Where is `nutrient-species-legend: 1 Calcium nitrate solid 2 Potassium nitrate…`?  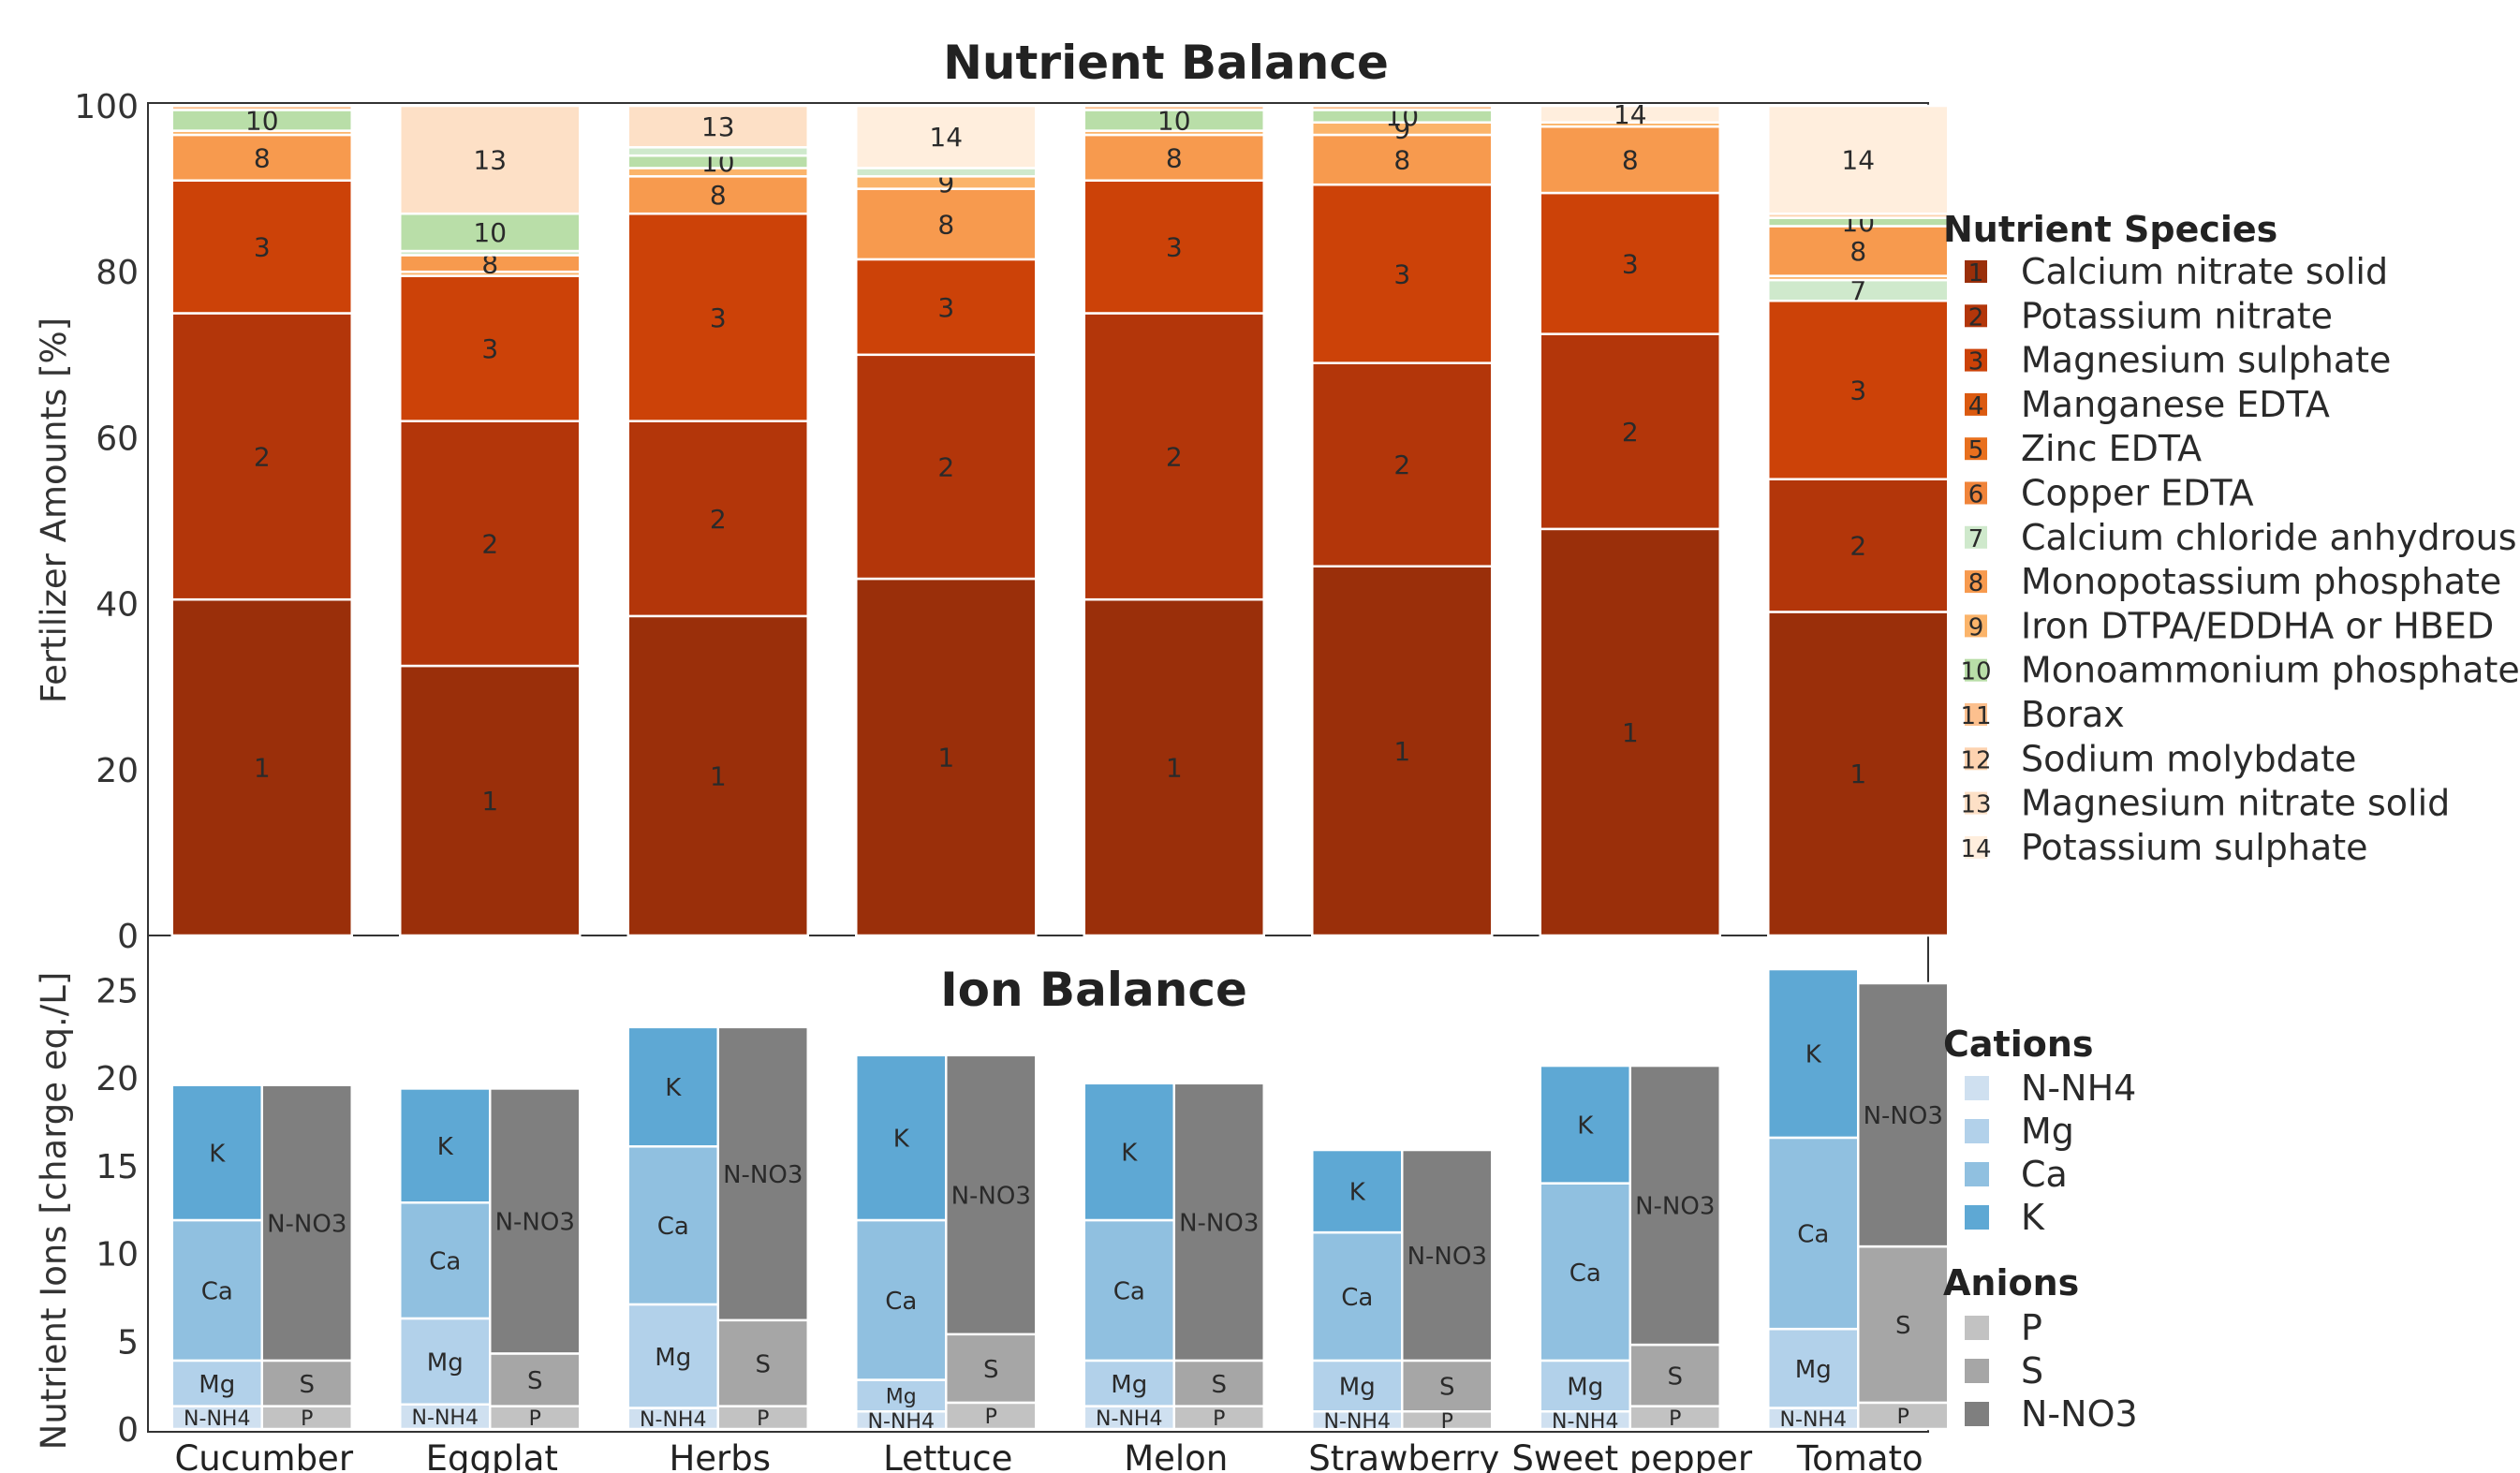 nutrient-species-legend: 1 Calcium nitrate solid 2 Potassium nitrate… is located at coordinates (2239, 559).